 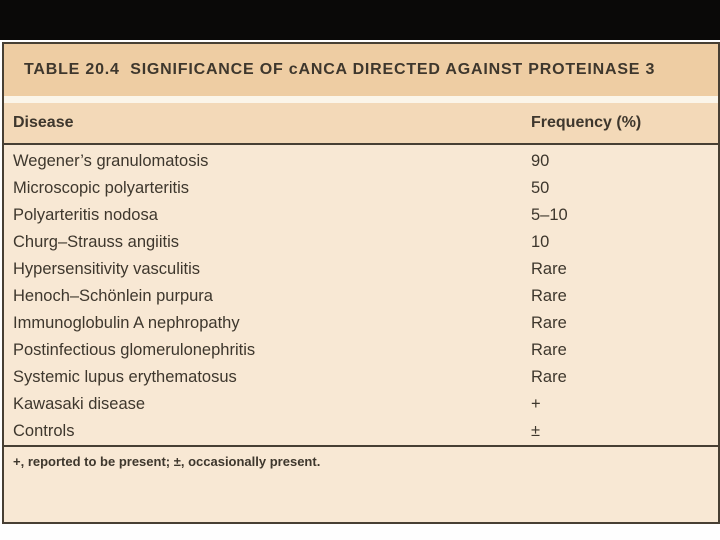 I want to click on table-row: Systemic lupus erythematosus Rare, so click(x=361, y=377).